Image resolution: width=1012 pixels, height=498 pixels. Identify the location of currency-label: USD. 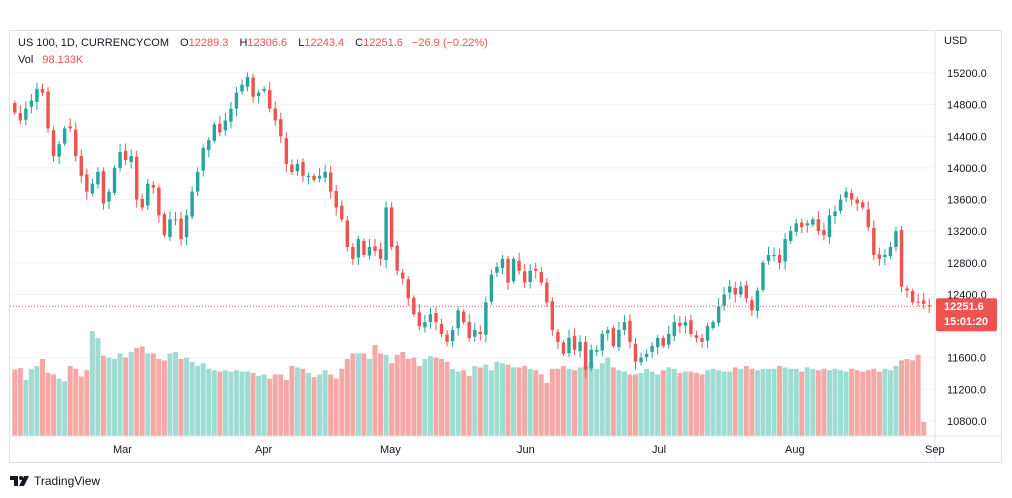
(955, 41).